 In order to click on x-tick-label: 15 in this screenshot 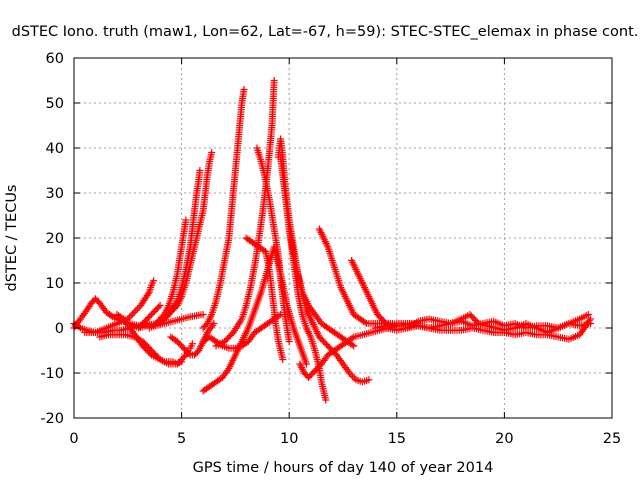, I will do `click(397, 439)`.